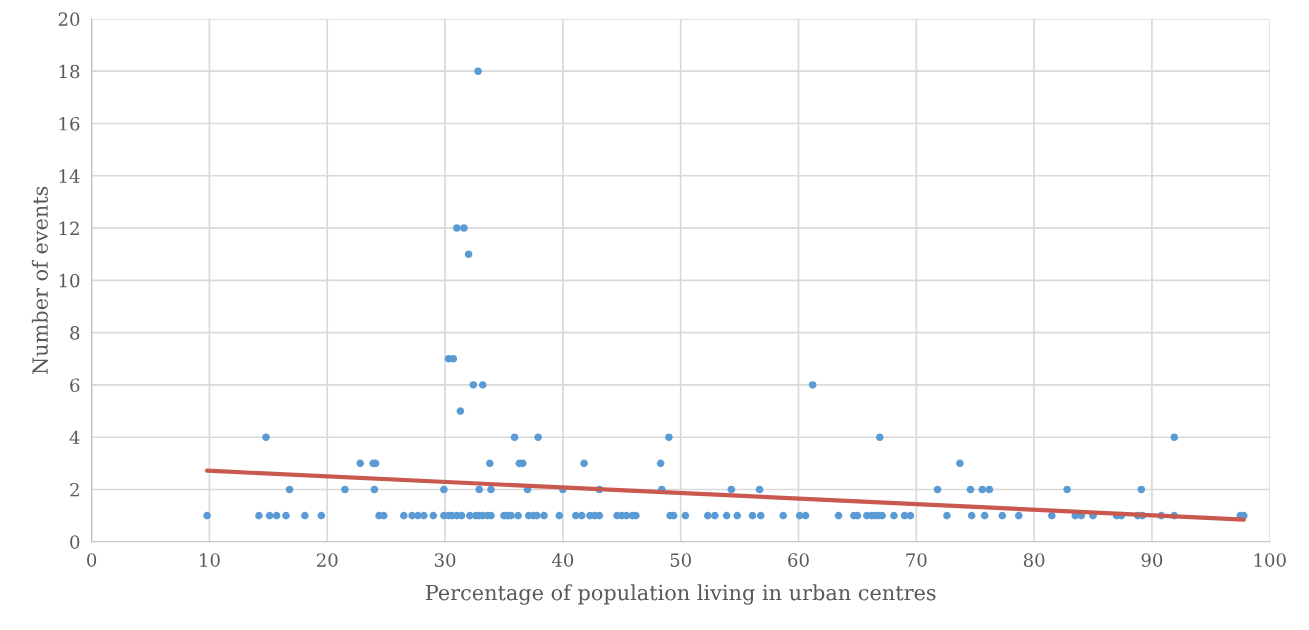 The height and width of the screenshot is (630, 1309). Describe the element at coordinates (69, 228) in the screenshot. I see `y-tick-label: 12` at that location.